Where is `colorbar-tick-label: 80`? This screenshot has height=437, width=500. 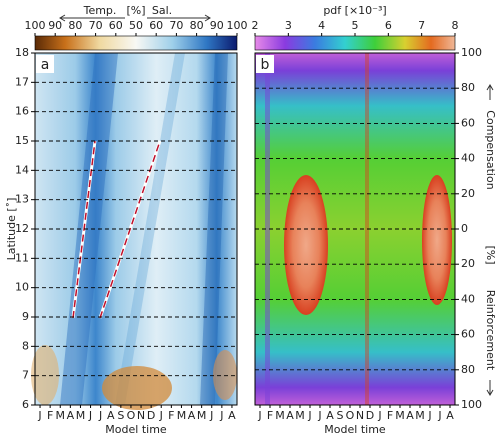
colorbar-tick-label: 80 is located at coordinates (75, 25).